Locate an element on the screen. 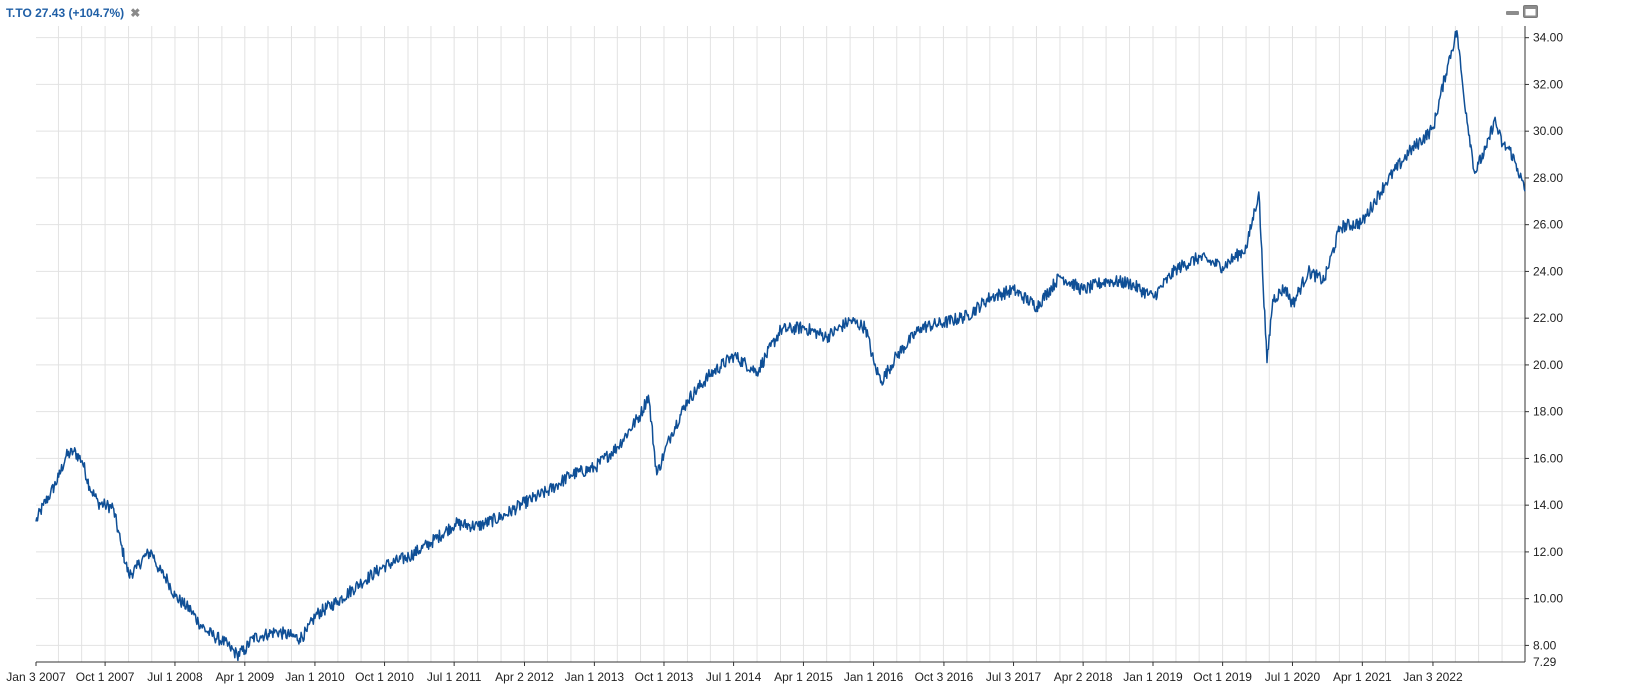 The height and width of the screenshot is (695, 1642). x-tick-label: Apr 2 2012 is located at coordinates (524, 677).